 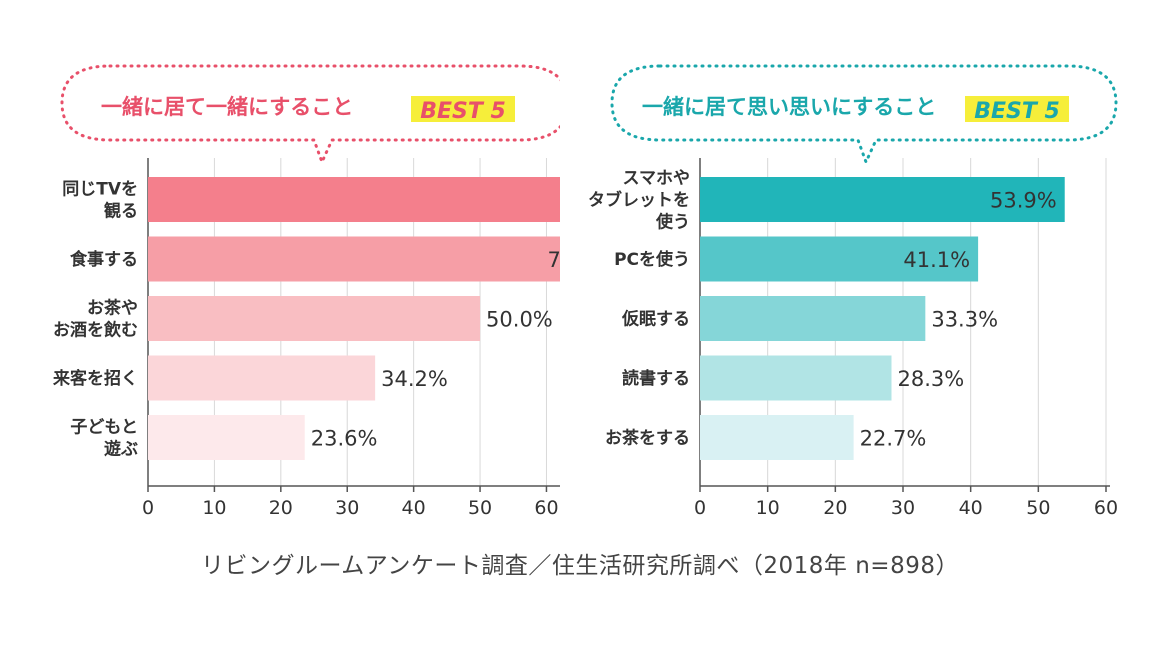 I want to click on category-label: お茶をする, so click(x=647, y=438).